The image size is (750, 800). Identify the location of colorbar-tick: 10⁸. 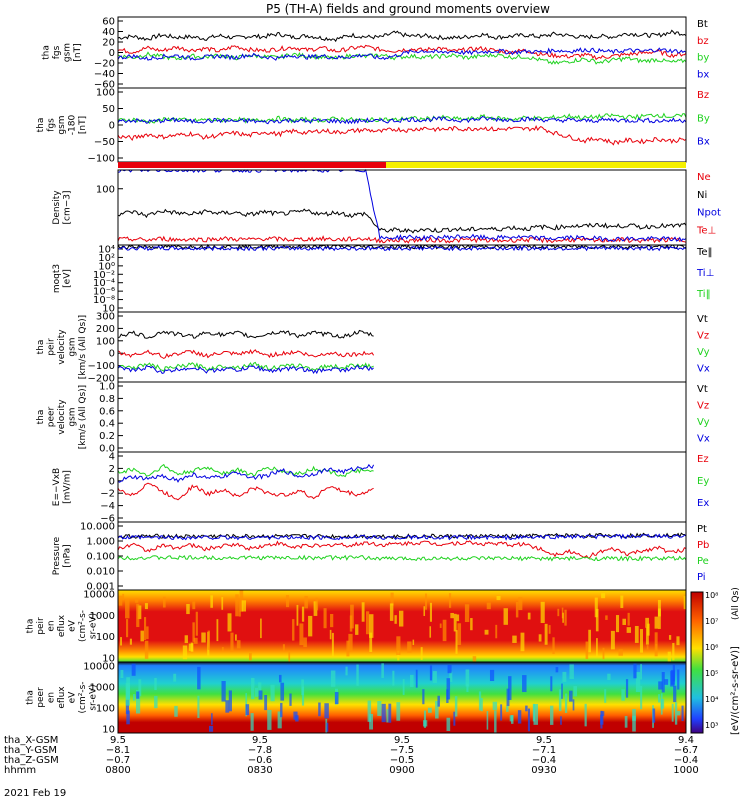
(711, 595).